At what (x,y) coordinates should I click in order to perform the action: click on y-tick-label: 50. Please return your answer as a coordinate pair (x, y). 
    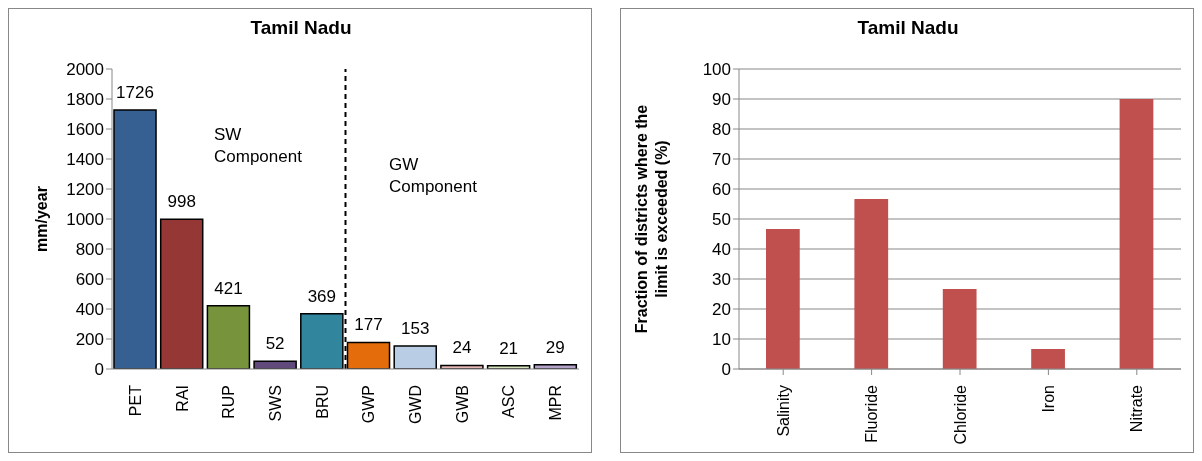
    Looking at the image, I should click on (721, 220).